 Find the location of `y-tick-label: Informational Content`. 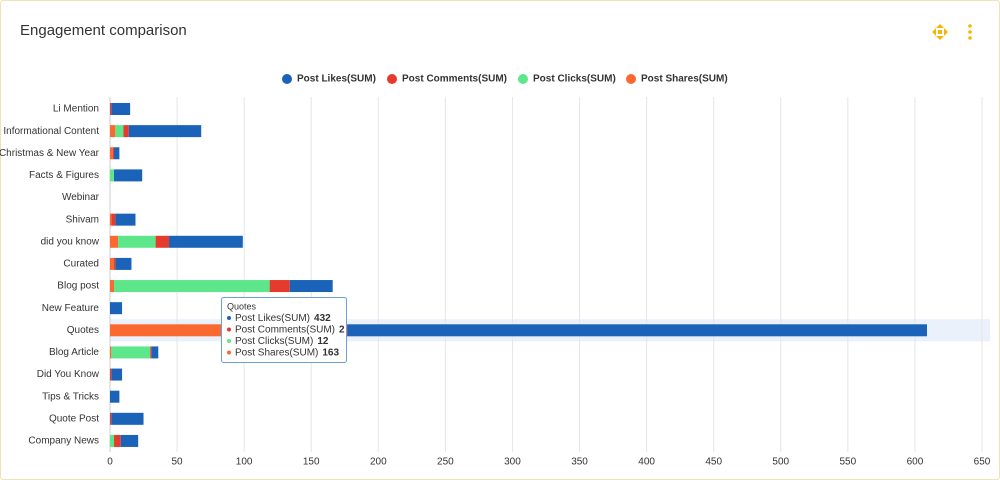

y-tick-label: Informational Content is located at coordinates (51, 131).